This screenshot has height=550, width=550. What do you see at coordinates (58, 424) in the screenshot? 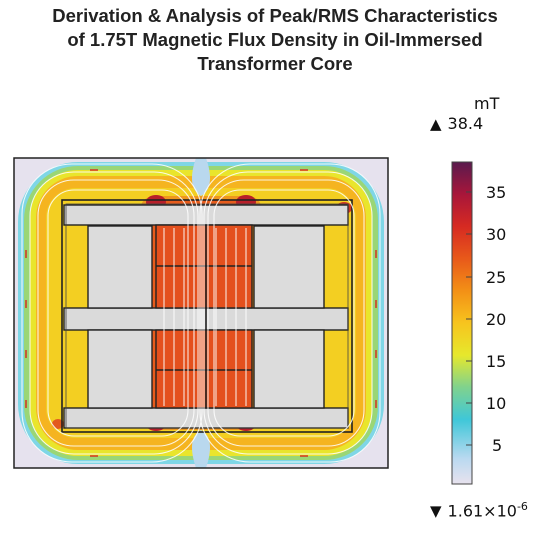
I see `hot-spot` at bounding box center [58, 424].